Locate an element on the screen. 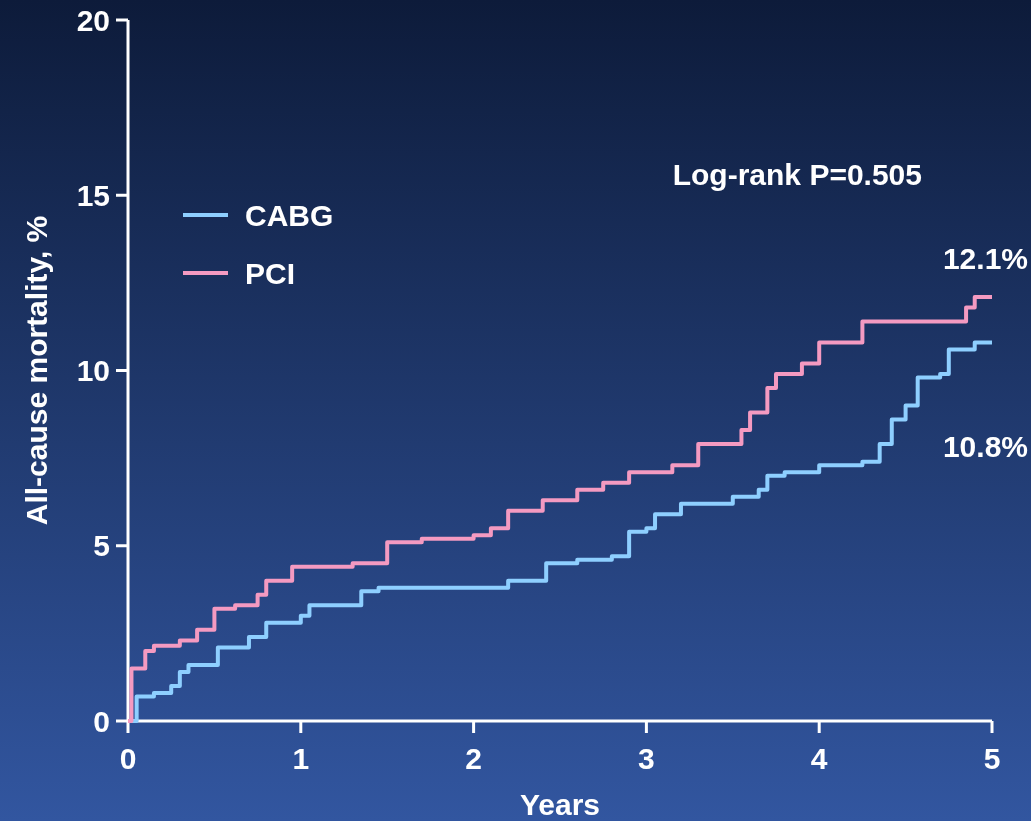  y-tick-label: 20 is located at coordinates (93, 20).